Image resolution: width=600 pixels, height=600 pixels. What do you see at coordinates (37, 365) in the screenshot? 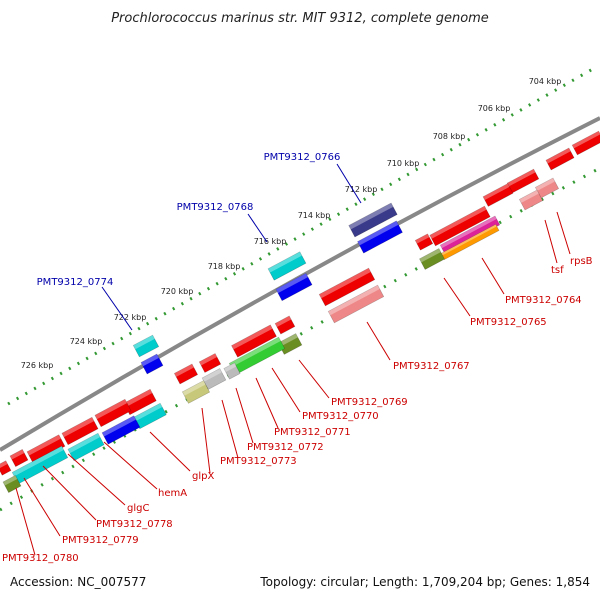
I see `ruler-tick-label: 726 kbp` at bounding box center [37, 365].